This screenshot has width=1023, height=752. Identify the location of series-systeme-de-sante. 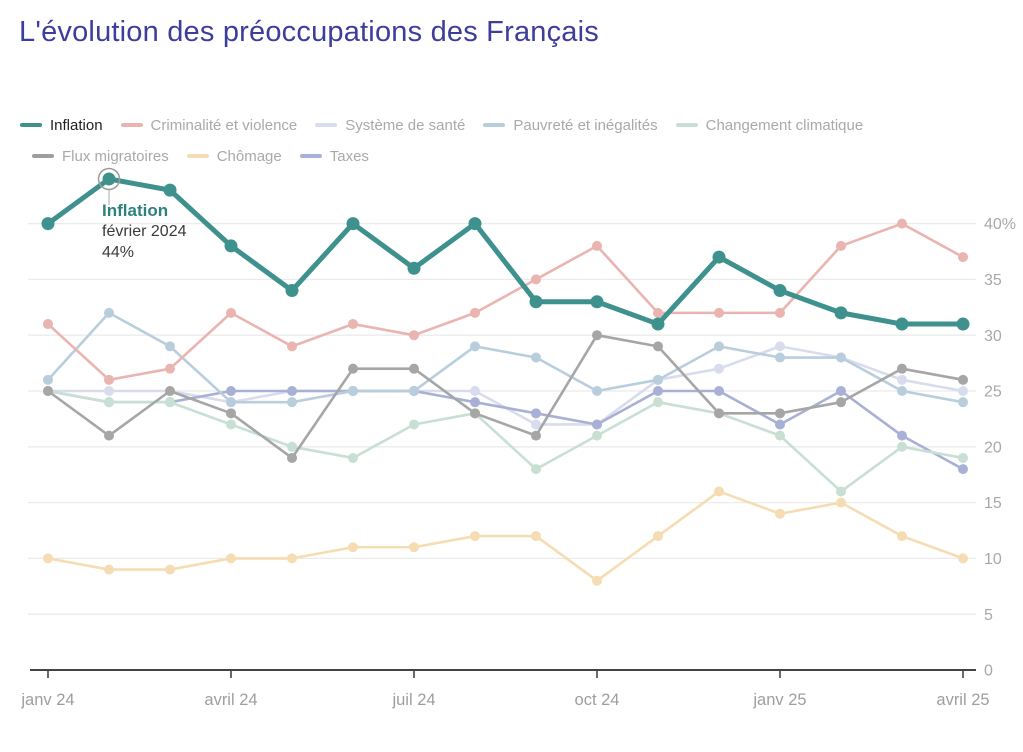
(505, 385).